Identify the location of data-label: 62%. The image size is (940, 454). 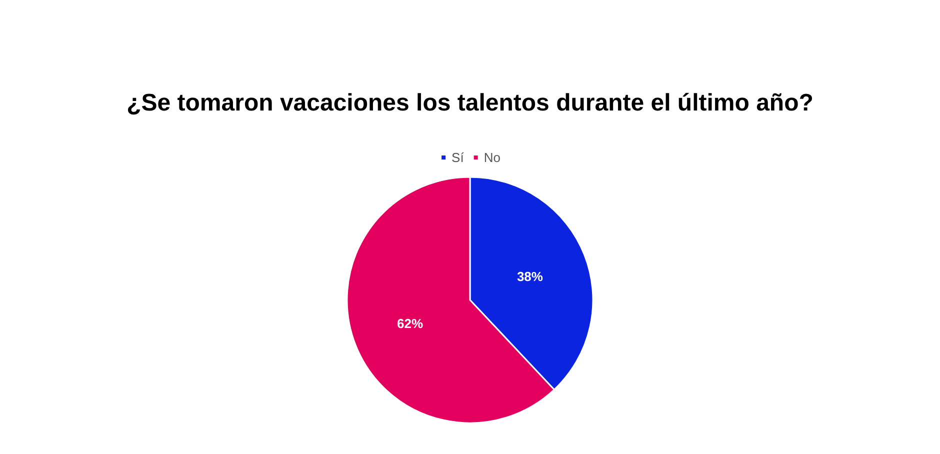
(410, 324).